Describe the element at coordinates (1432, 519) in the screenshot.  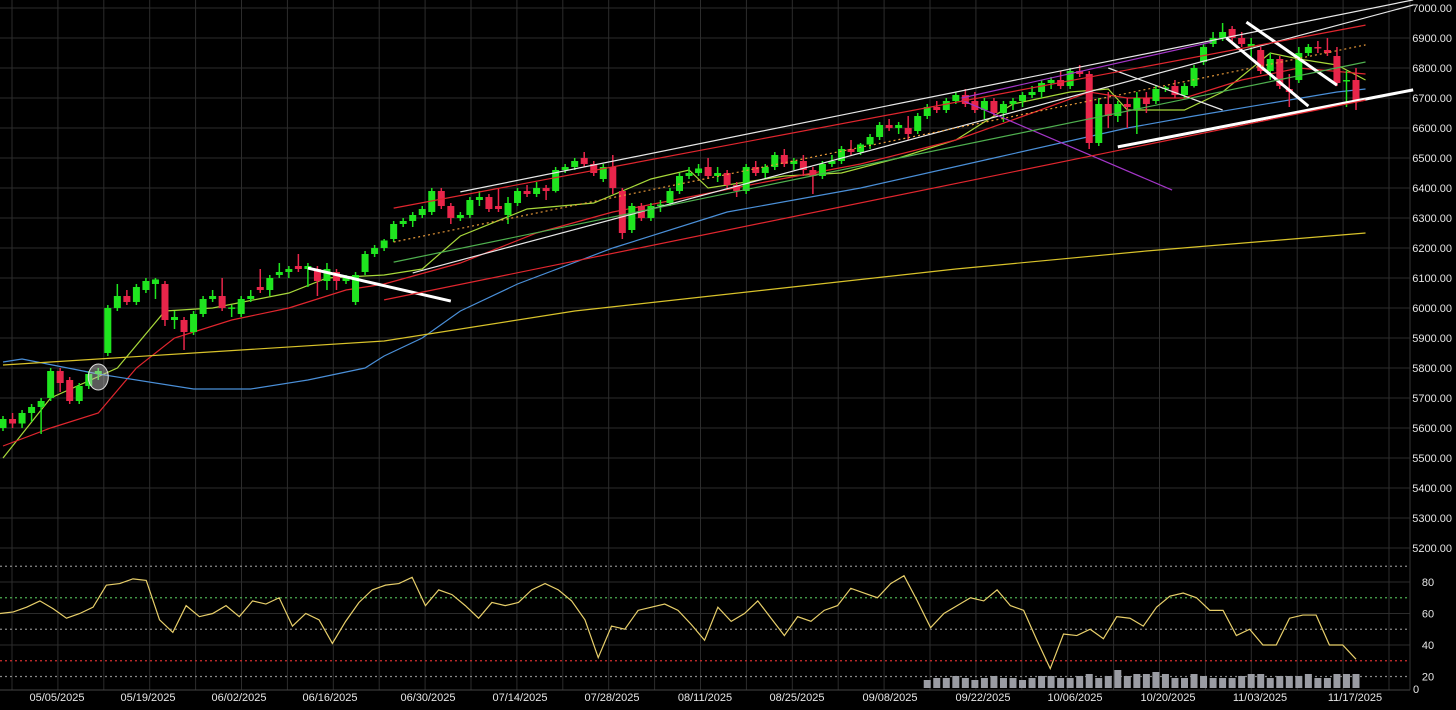
I see `price-tick-label: 5300.00` at that location.